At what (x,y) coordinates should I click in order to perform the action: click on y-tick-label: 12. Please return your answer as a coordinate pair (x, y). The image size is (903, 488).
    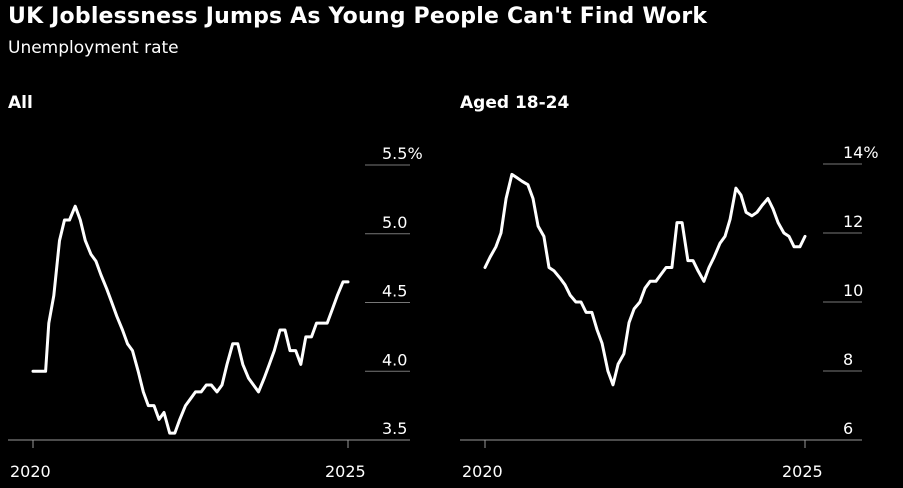
    Looking at the image, I should click on (853, 221).